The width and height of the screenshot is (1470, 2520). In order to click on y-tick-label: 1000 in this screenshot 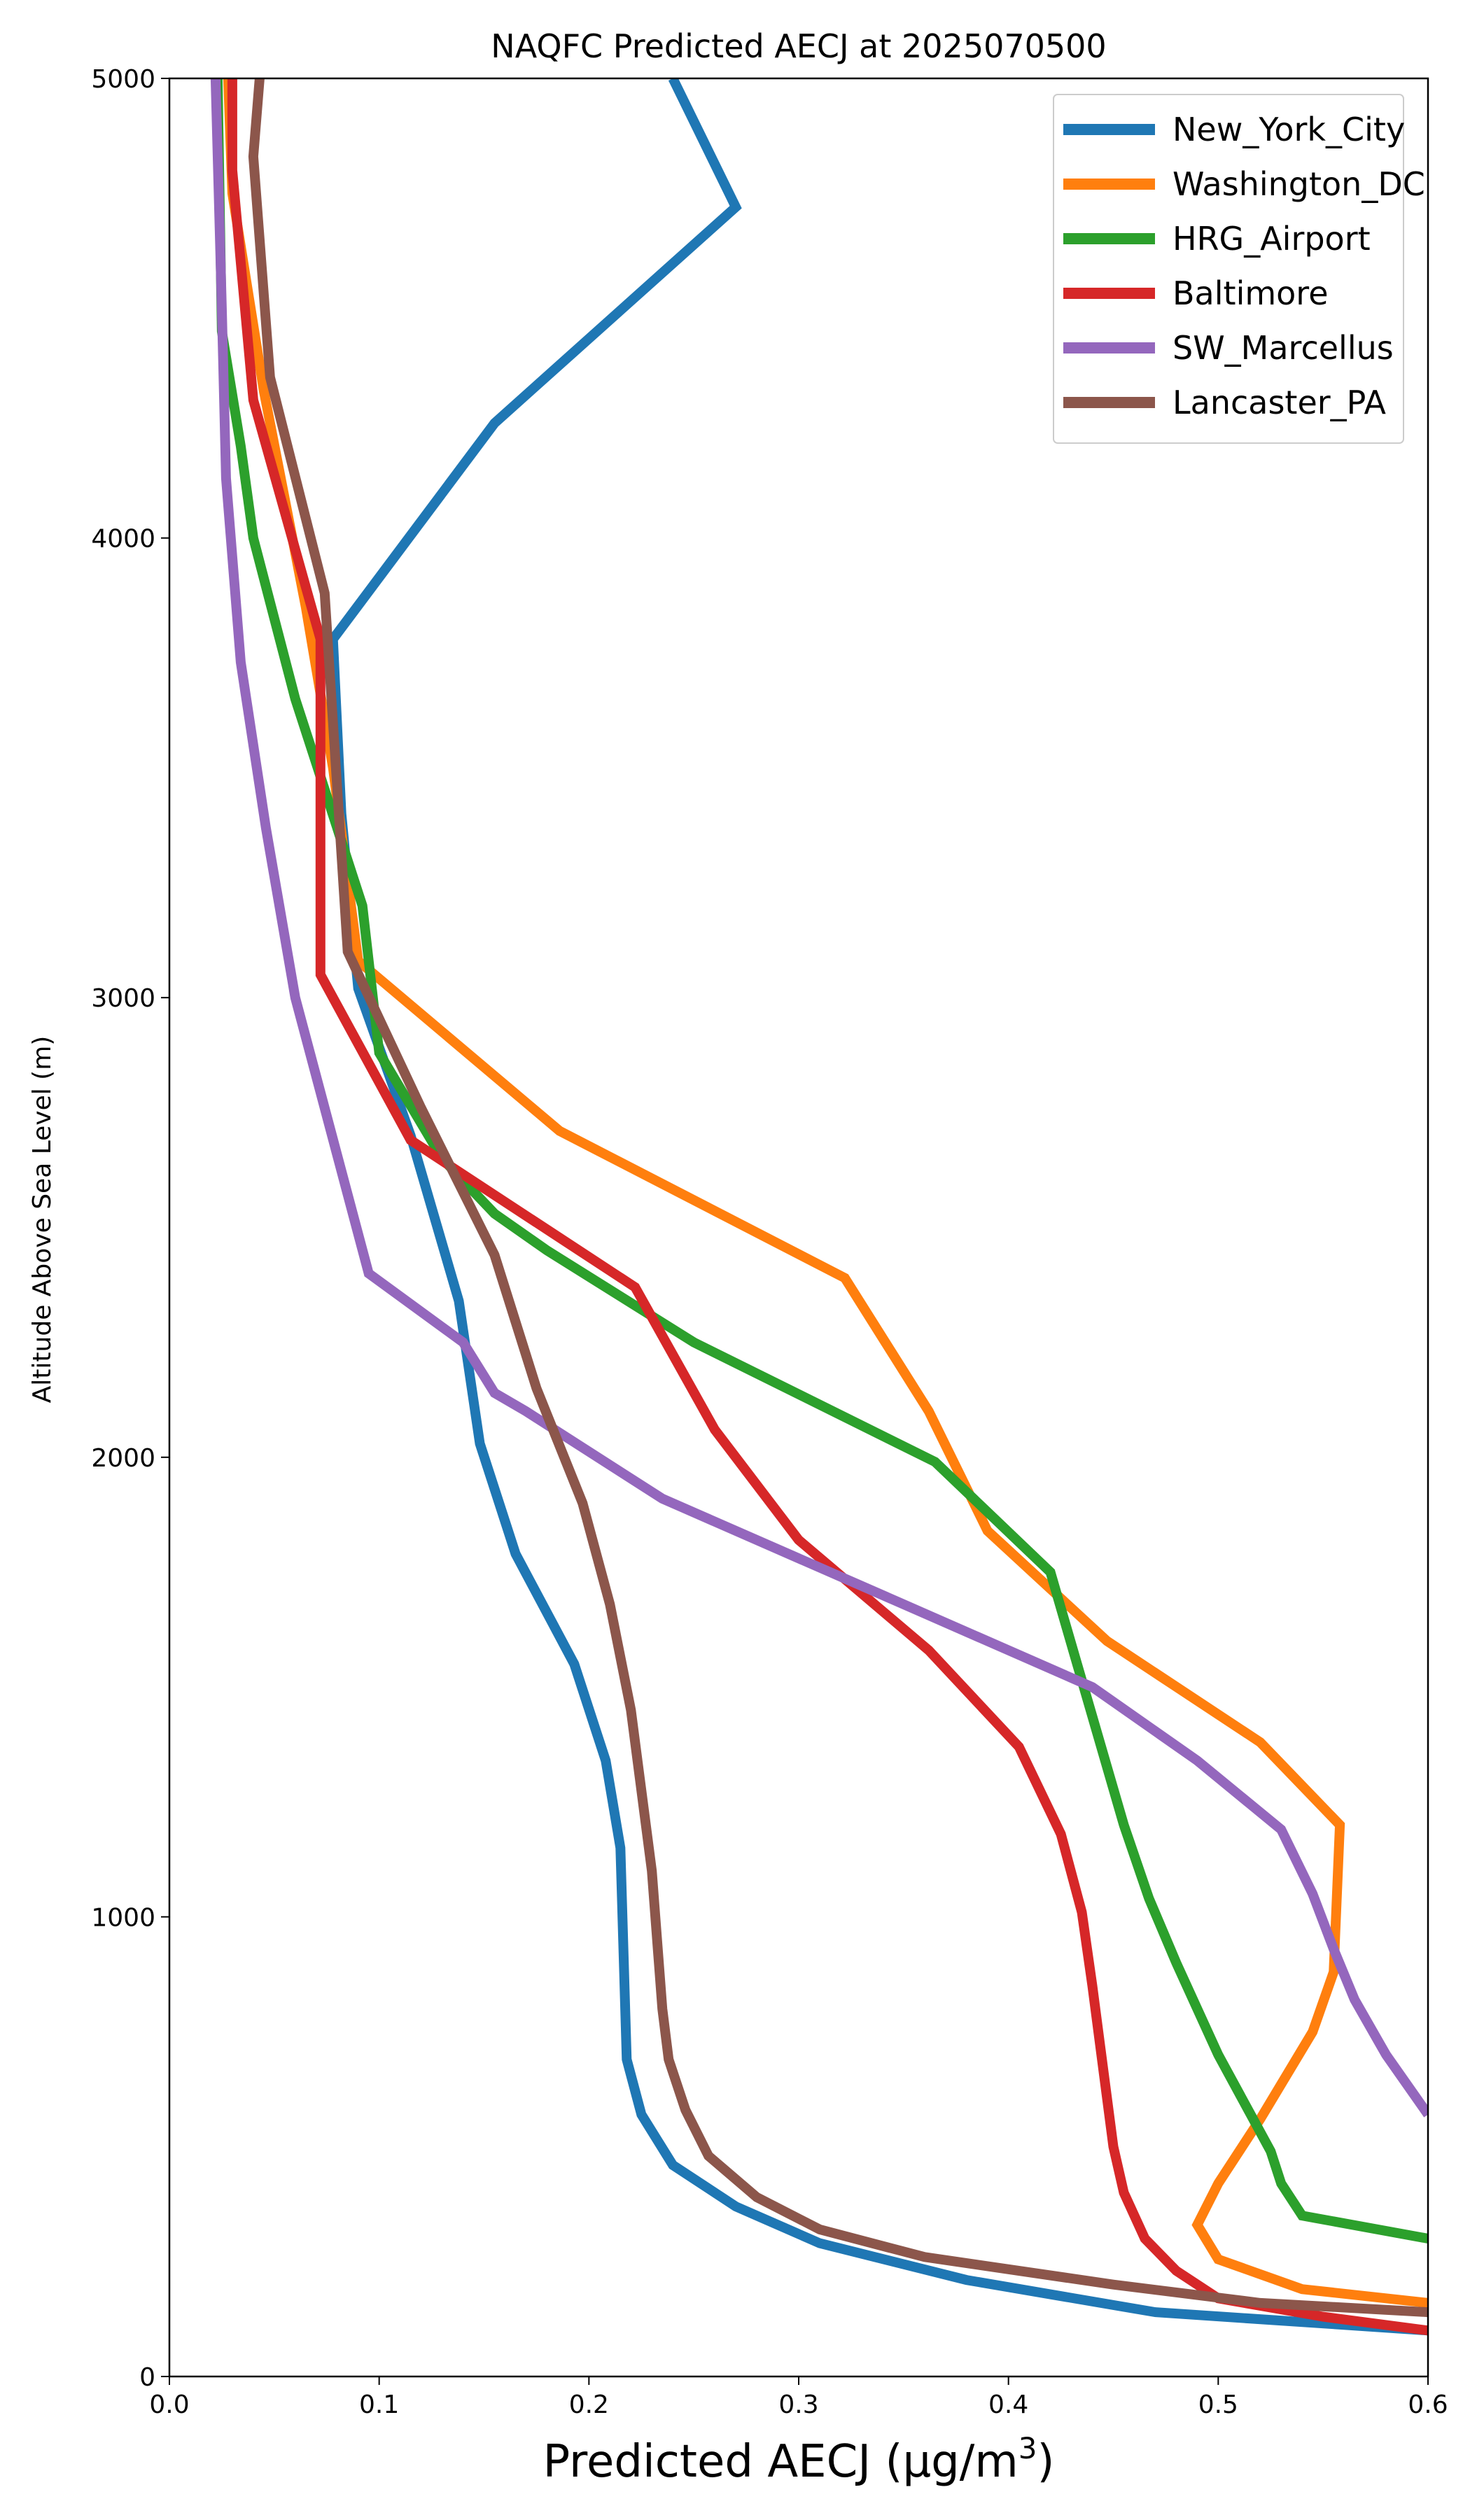, I will do `click(123, 1917)`.